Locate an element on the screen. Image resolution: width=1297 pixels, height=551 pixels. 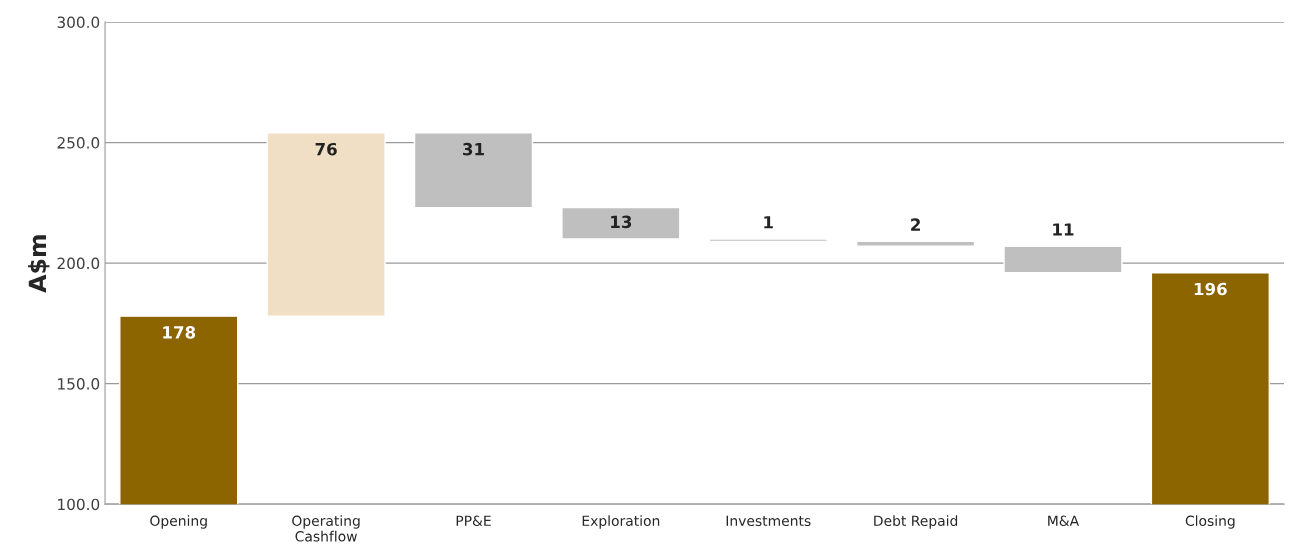
x-tick-label: Debt Repaid is located at coordinates (916, 522).